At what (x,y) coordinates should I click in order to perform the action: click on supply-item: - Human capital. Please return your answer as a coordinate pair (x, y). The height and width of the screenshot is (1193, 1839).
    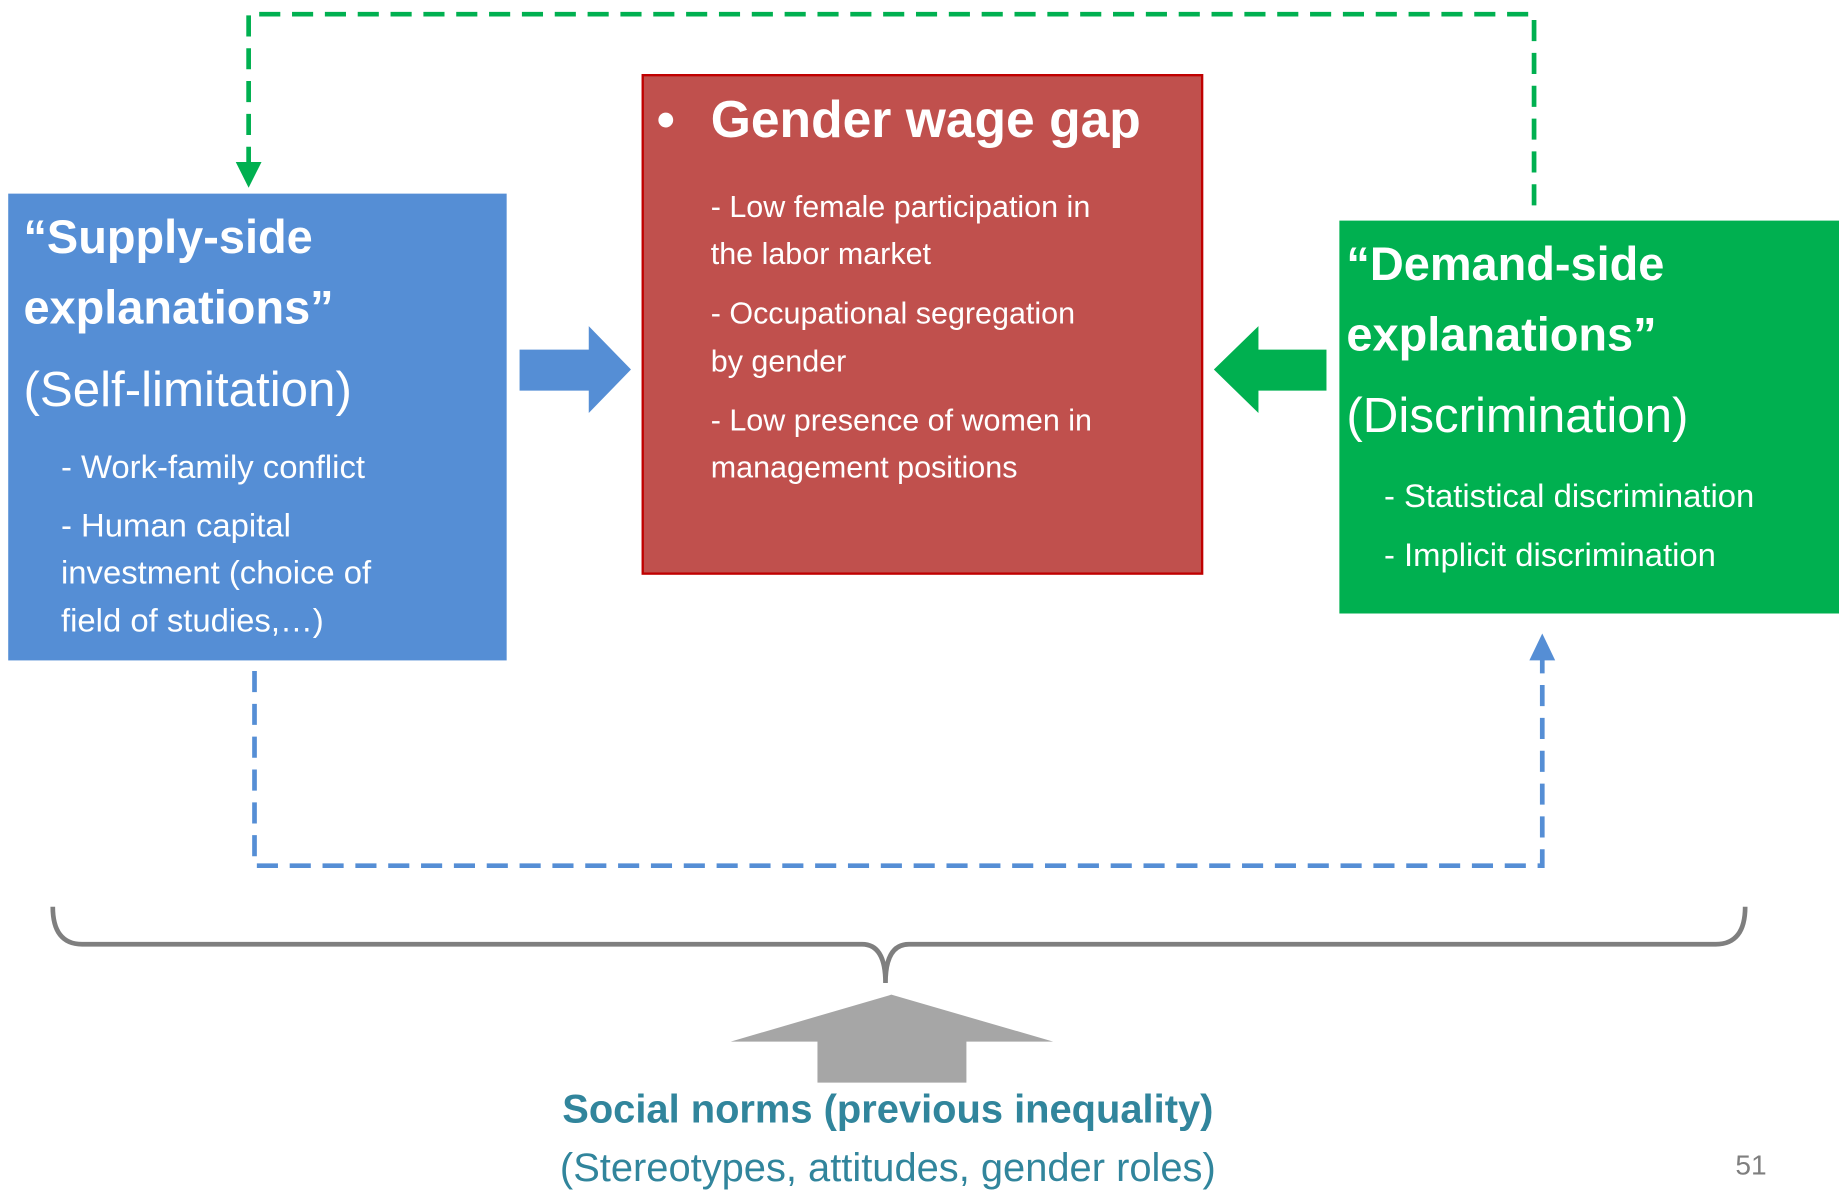
    Looking at the image, I should click on (176, 525).